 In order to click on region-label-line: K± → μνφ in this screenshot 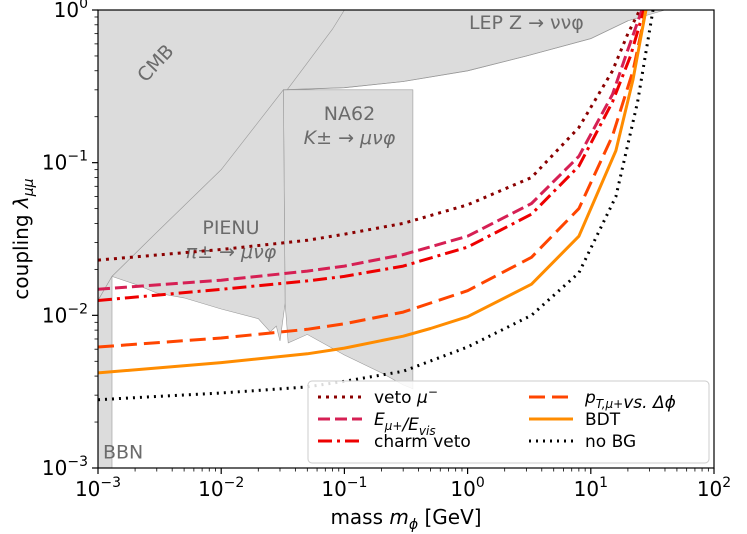, I will do `click(350, 138)`.